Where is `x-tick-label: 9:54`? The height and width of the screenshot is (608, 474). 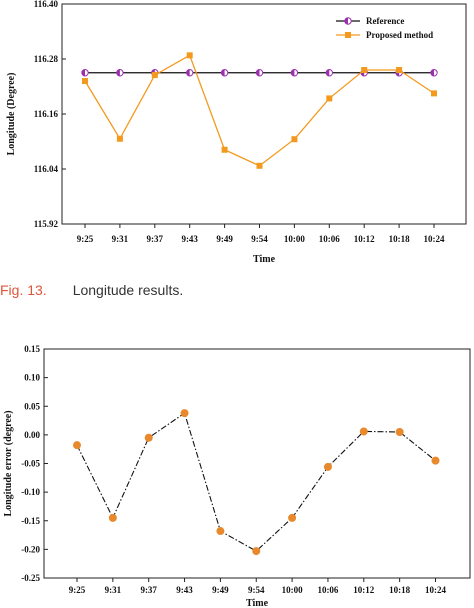
x-tick-label: 9:54 is located at coordinates (259, 239).